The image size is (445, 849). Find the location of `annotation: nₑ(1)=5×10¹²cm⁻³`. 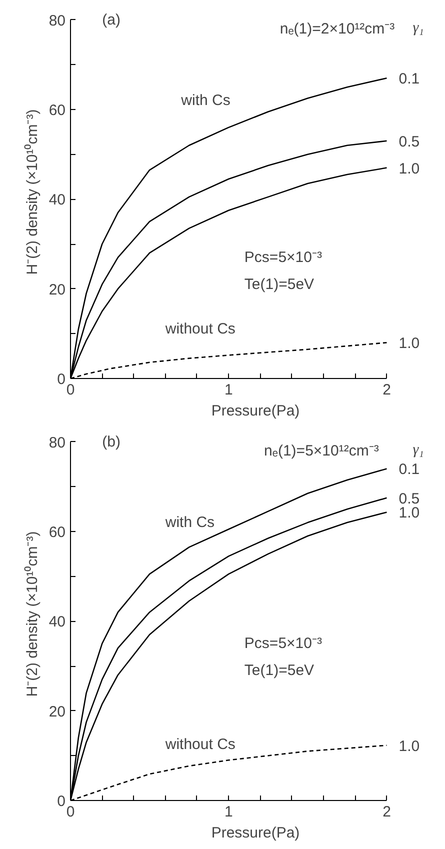

annotation: nₑ(1)=5×10¹²cm⁻³ is located at coordinates (321, 451).